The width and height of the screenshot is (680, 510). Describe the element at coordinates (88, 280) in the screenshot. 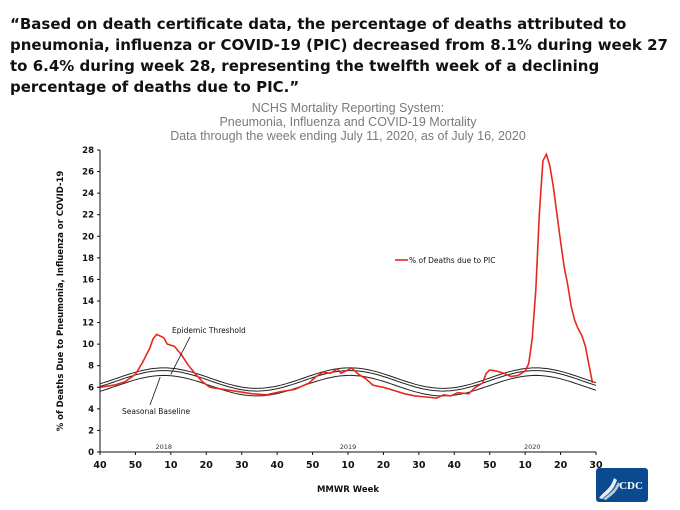

I see `y-tick-label: 16` at that location.